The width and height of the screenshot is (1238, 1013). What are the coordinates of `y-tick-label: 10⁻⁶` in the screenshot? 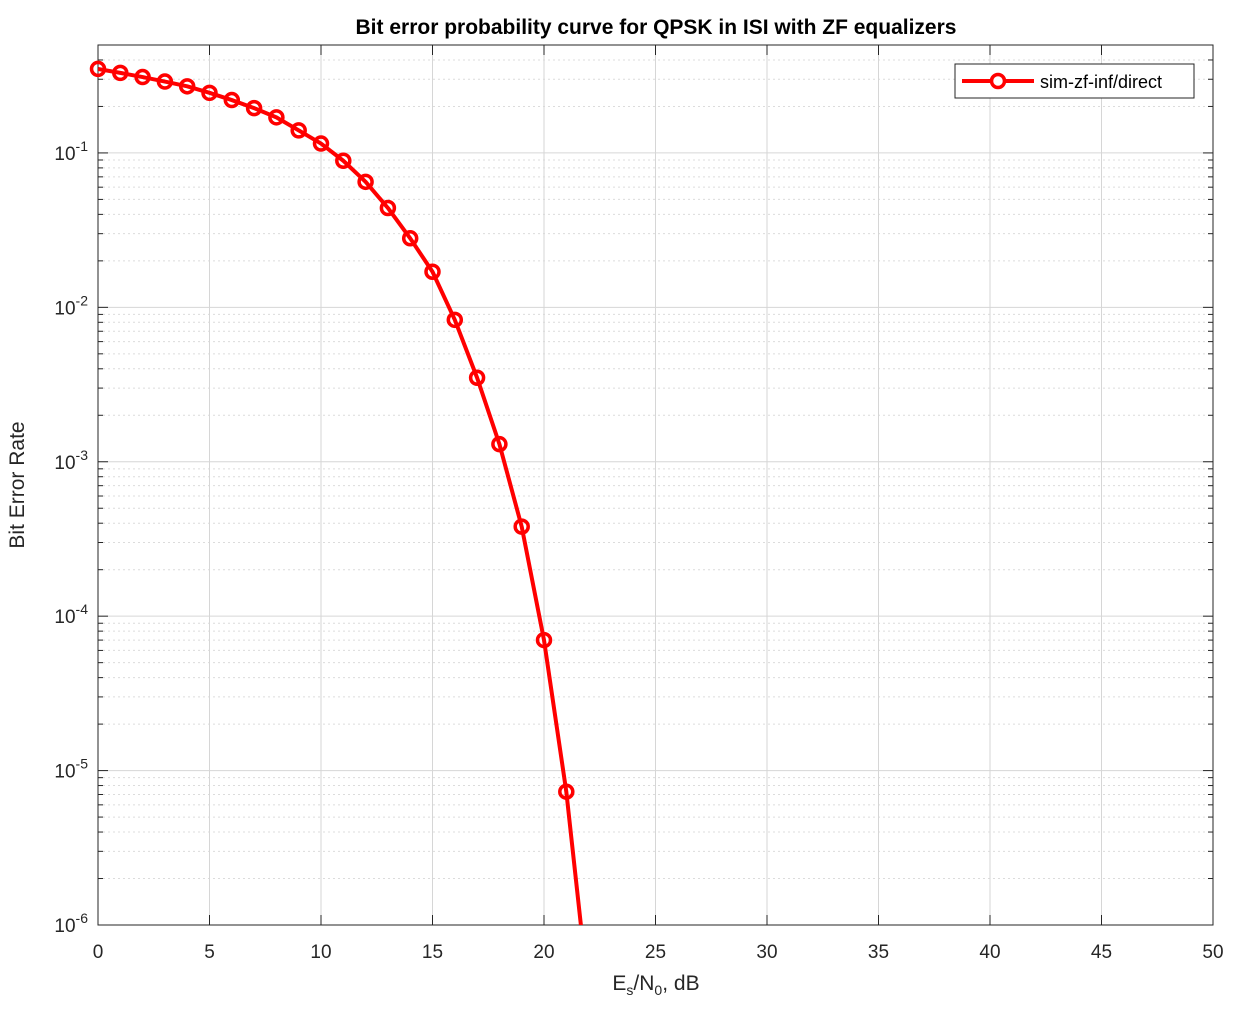 It's located at (71, 923).